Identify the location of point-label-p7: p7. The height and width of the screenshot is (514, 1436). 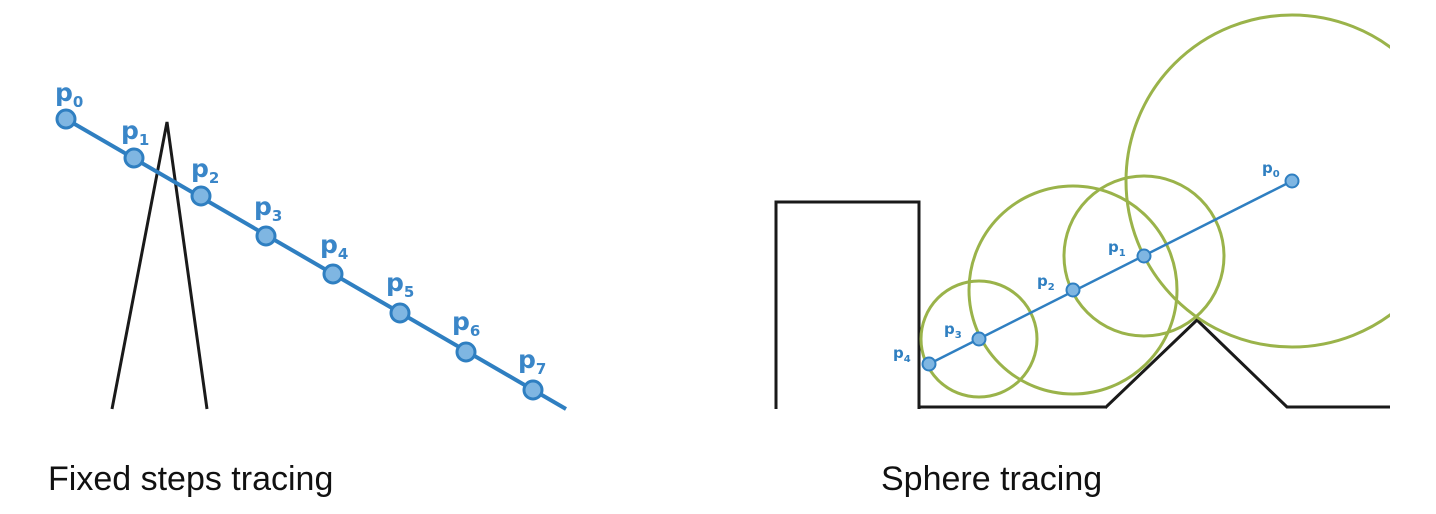
(532, 361).